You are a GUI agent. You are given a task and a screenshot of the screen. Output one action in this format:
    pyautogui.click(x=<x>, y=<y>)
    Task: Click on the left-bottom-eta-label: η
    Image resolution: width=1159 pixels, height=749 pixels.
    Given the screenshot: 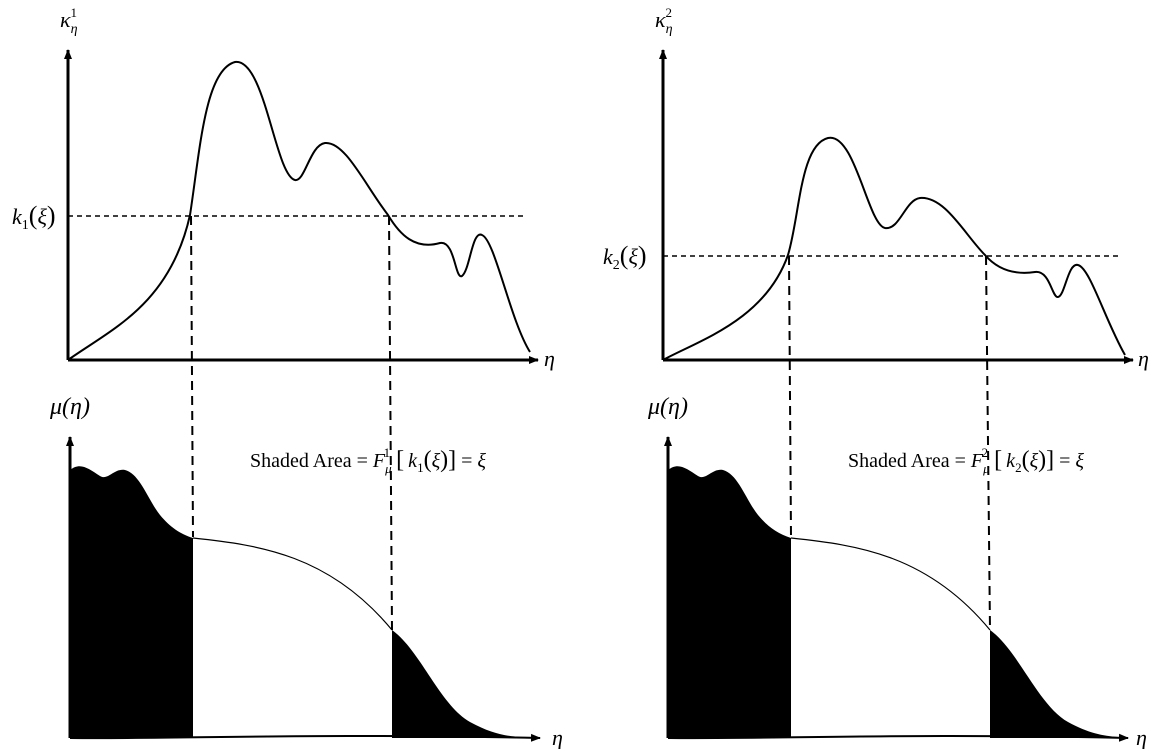 What is the action you would take?
    pyautogui.click(x=557, y=737)
    